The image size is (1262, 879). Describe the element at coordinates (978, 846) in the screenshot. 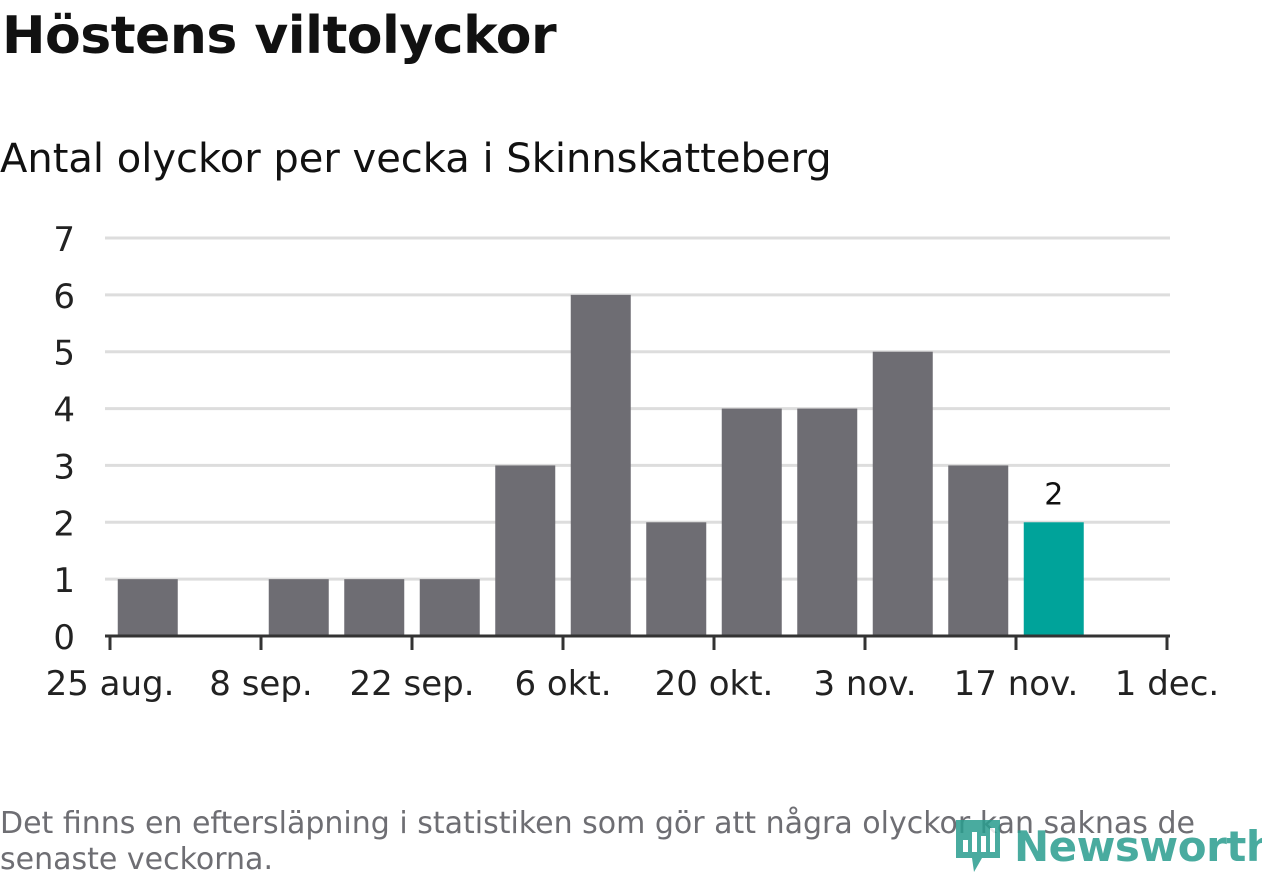

I see `newsworthy-icon` at that location.